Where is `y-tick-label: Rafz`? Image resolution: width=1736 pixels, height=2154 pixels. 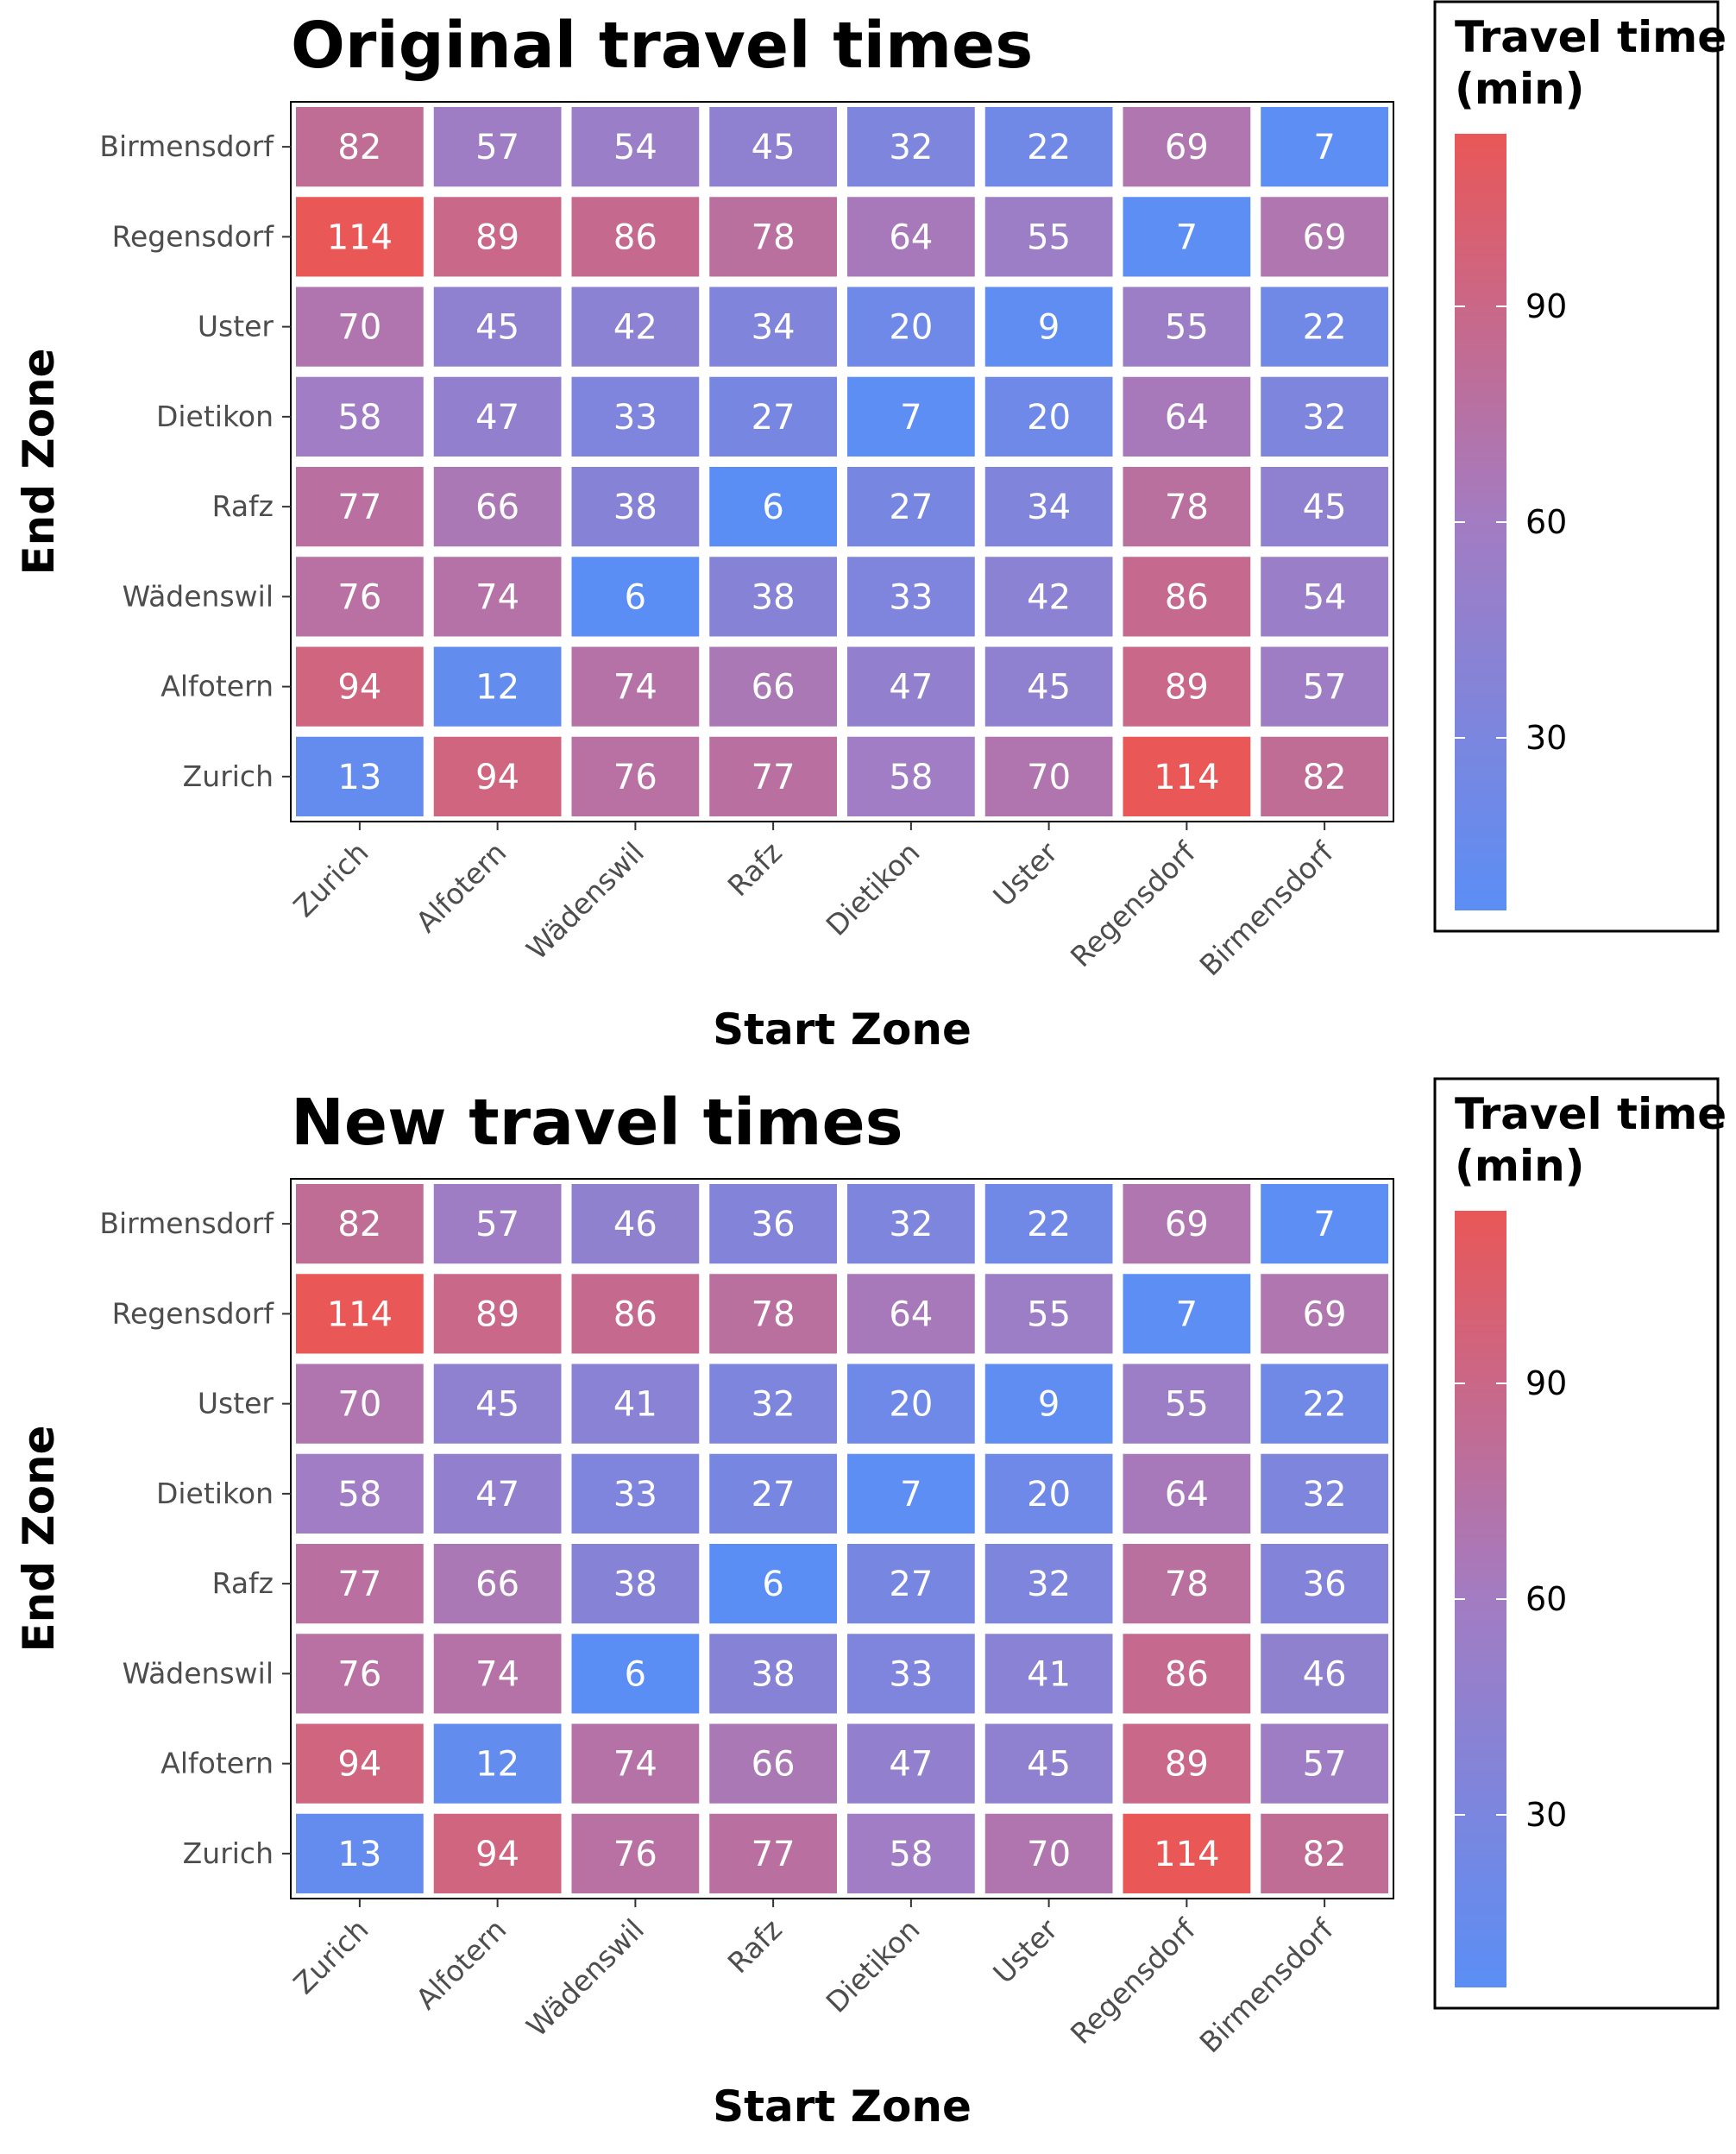 y-tick-label: Rafz is located at coordinates (243, 506).